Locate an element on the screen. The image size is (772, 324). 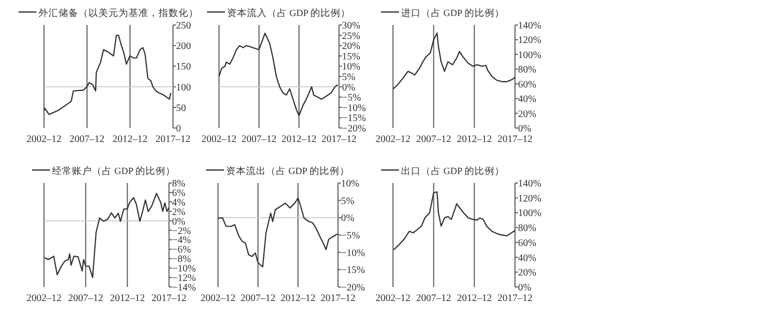
y-tick-label: −2% is located at coordinates (181, 231).